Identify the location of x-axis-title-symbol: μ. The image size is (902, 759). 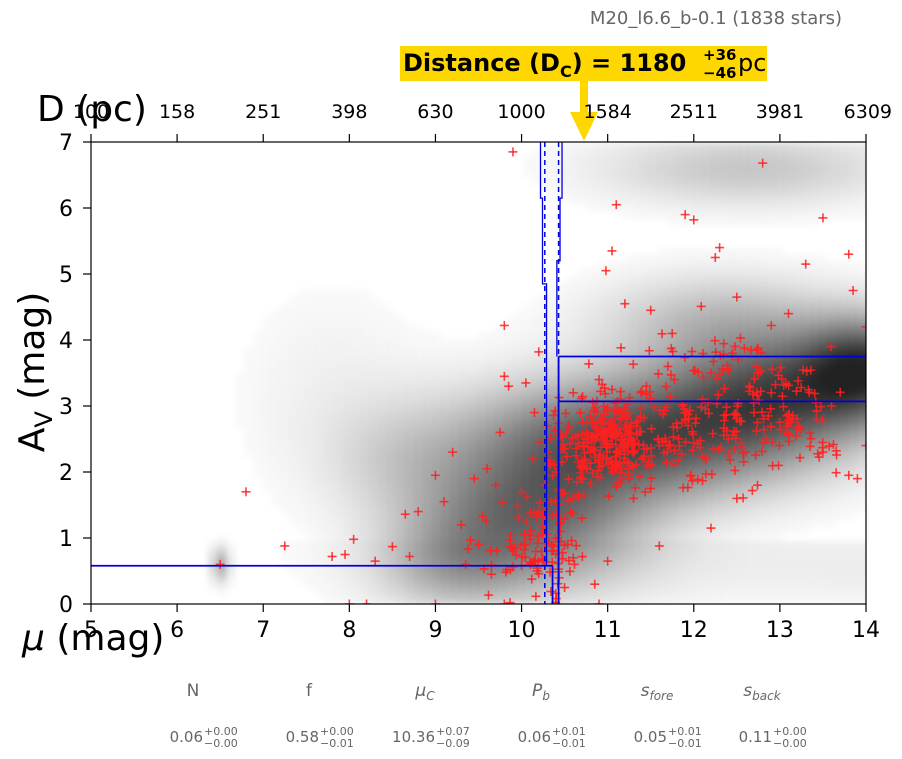
(33, 638).